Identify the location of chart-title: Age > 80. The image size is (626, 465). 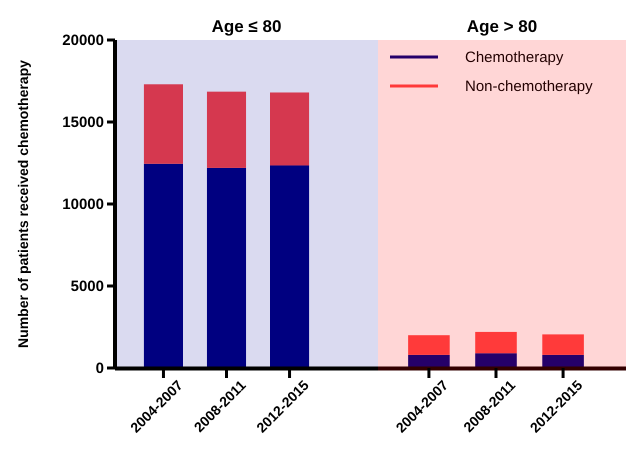
(502, 26).